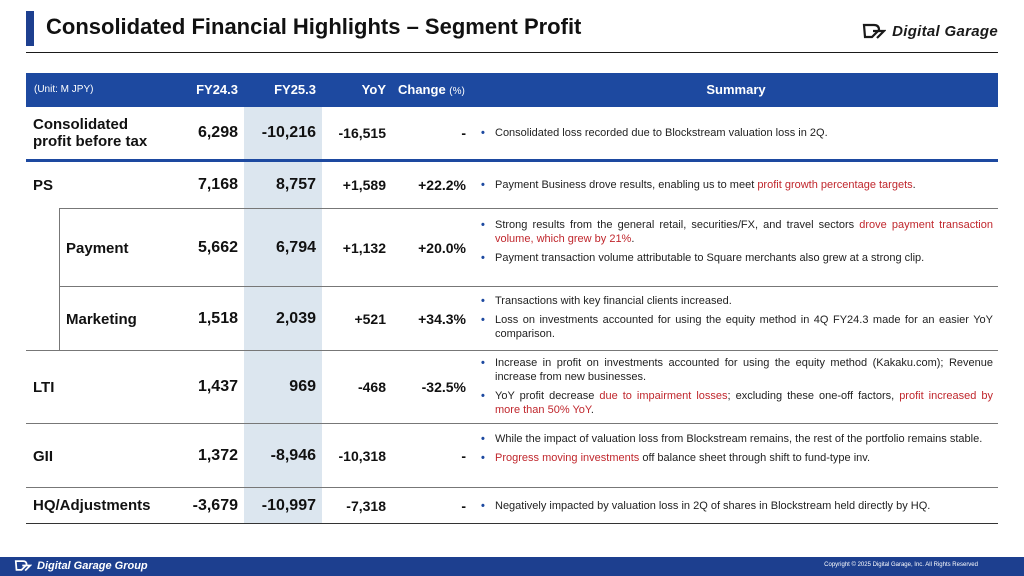 This screenshot has width=1024, height=576. What do you see at coordinates (295, 89) in the screenshot?
I see `col-header-fy25: FY25.3` at bounding box center [295, 89].